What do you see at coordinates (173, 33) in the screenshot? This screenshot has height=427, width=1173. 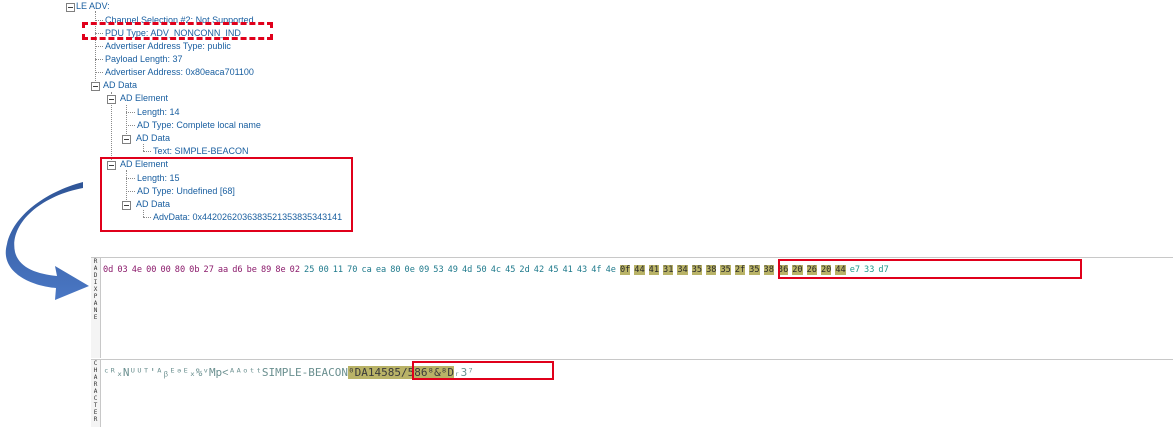 I see `tree-item-pdu-type: PDU Type: ADV_NONCONN_IND` at bounding box center [173, 33].